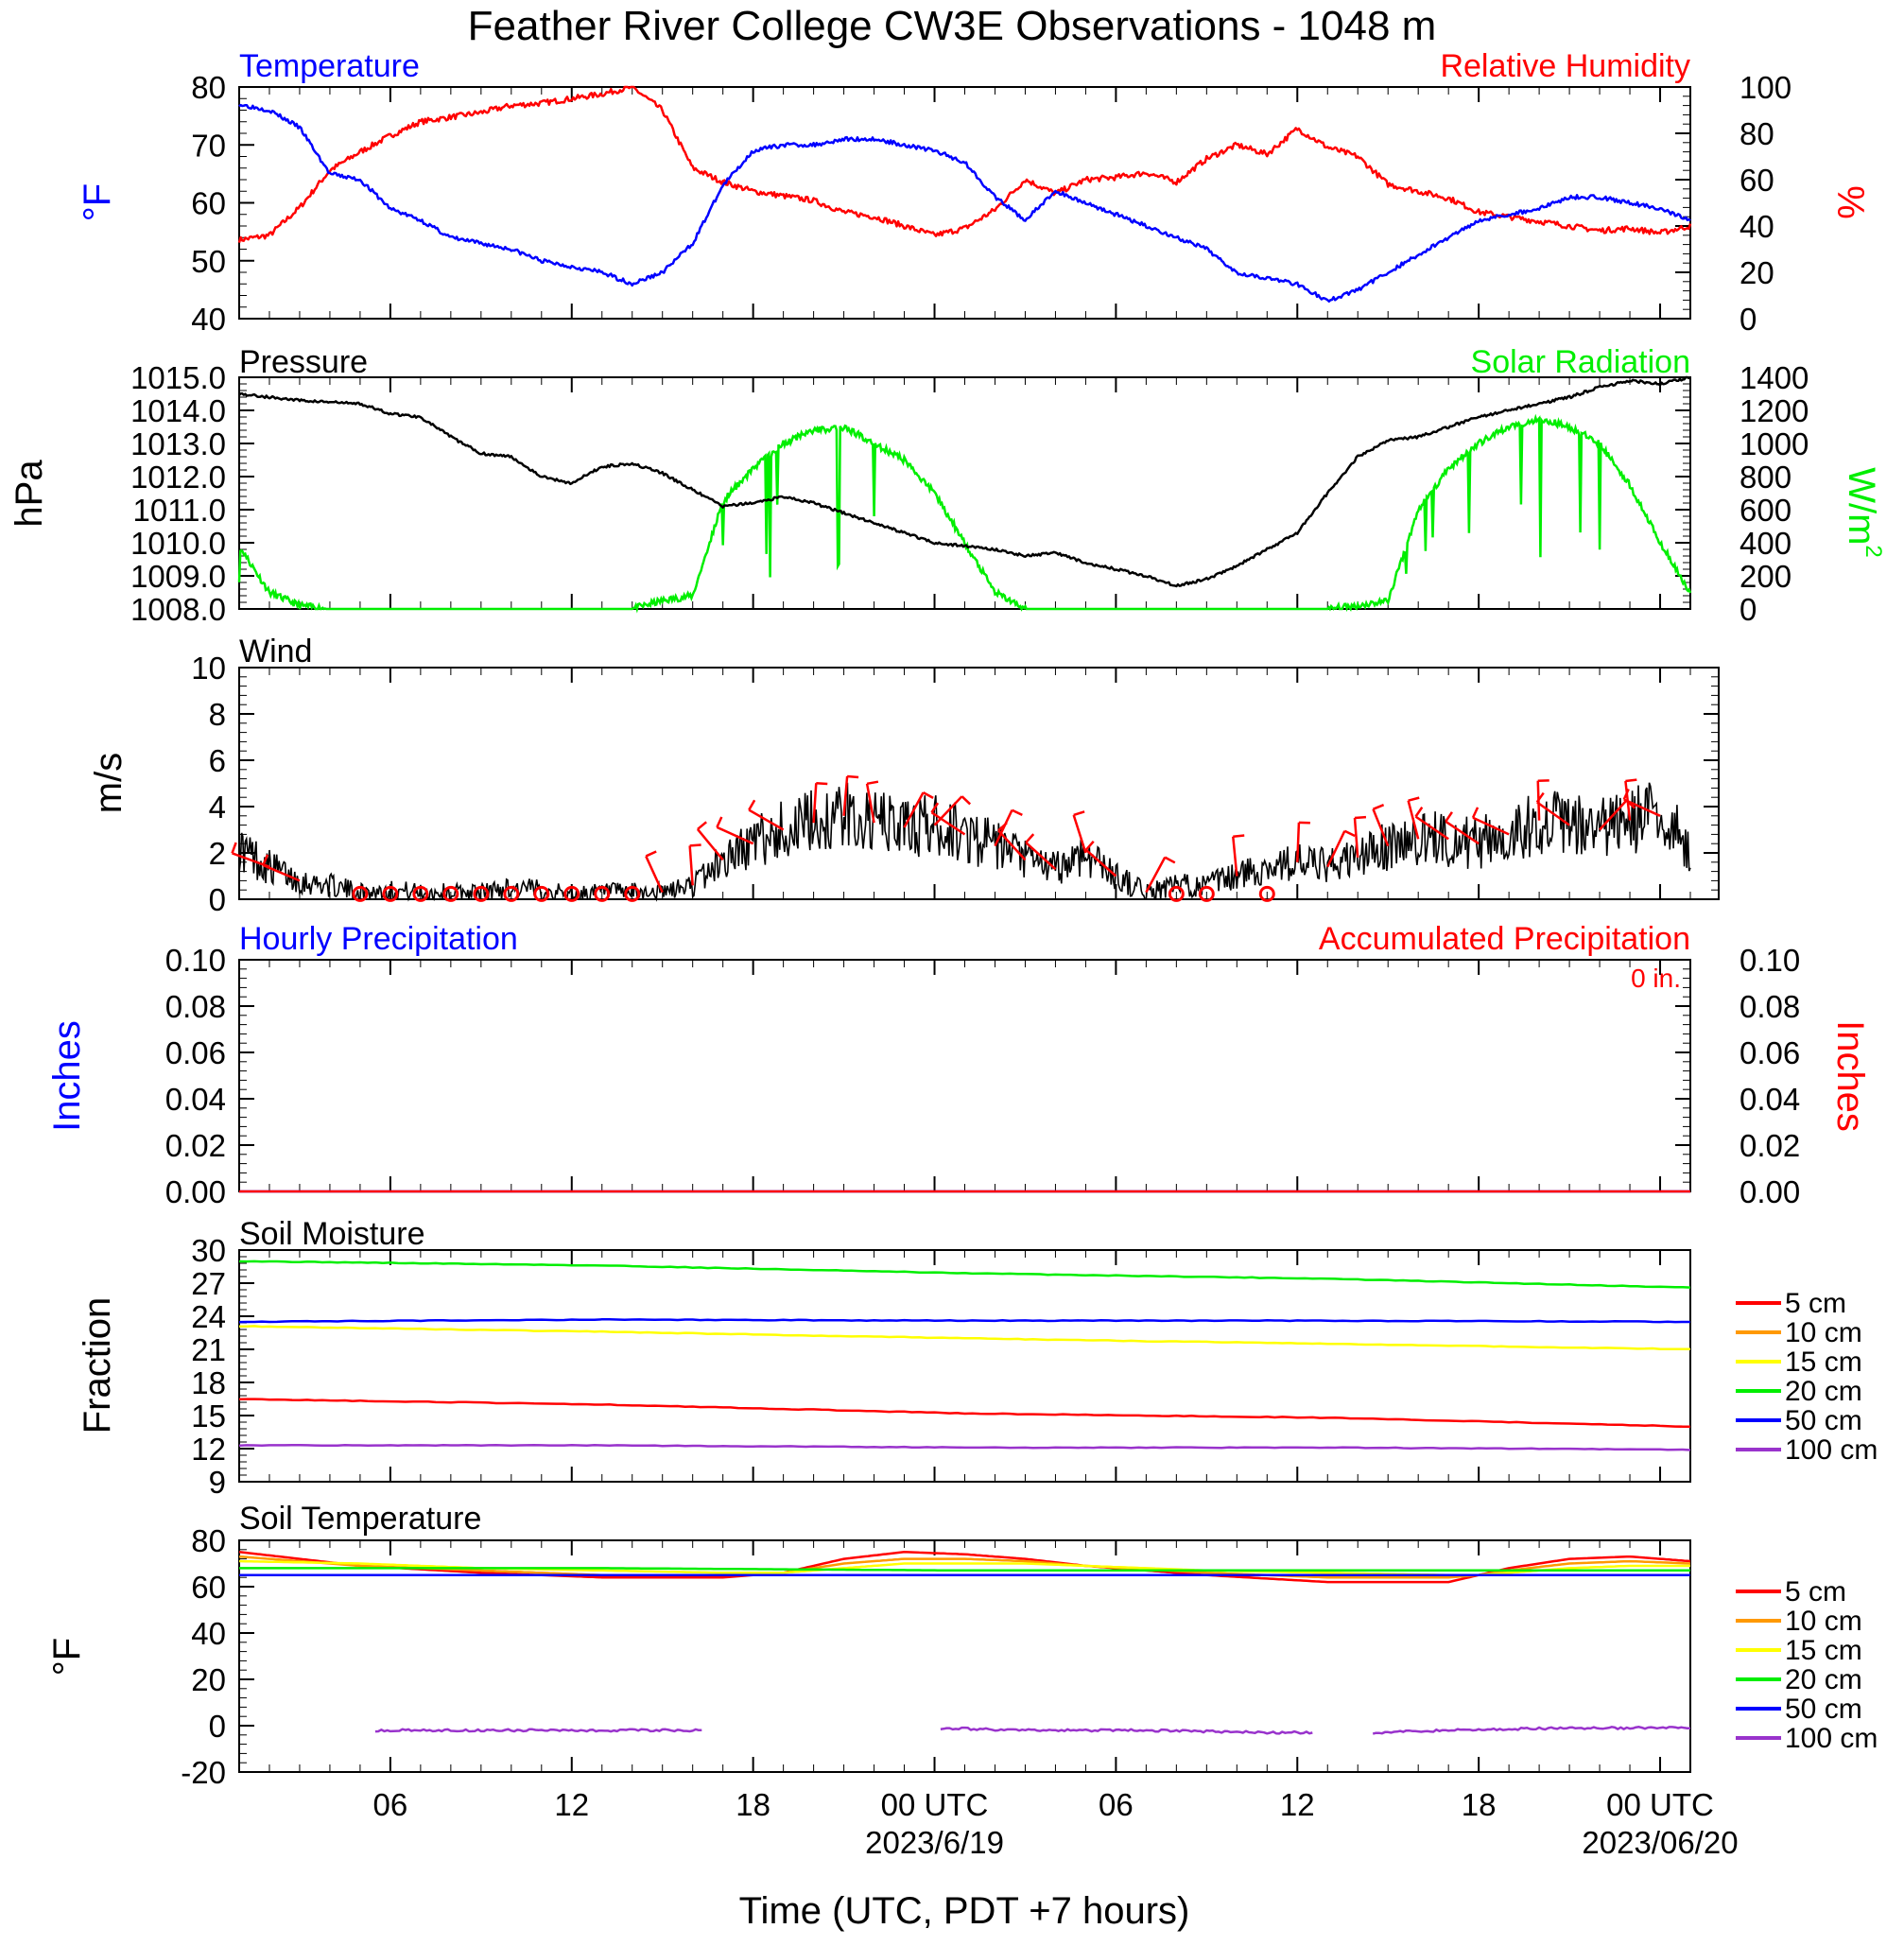 The image size is (1904, 1946). I want to click on rh-axis-tick-label: 60, so click(1757, 181).